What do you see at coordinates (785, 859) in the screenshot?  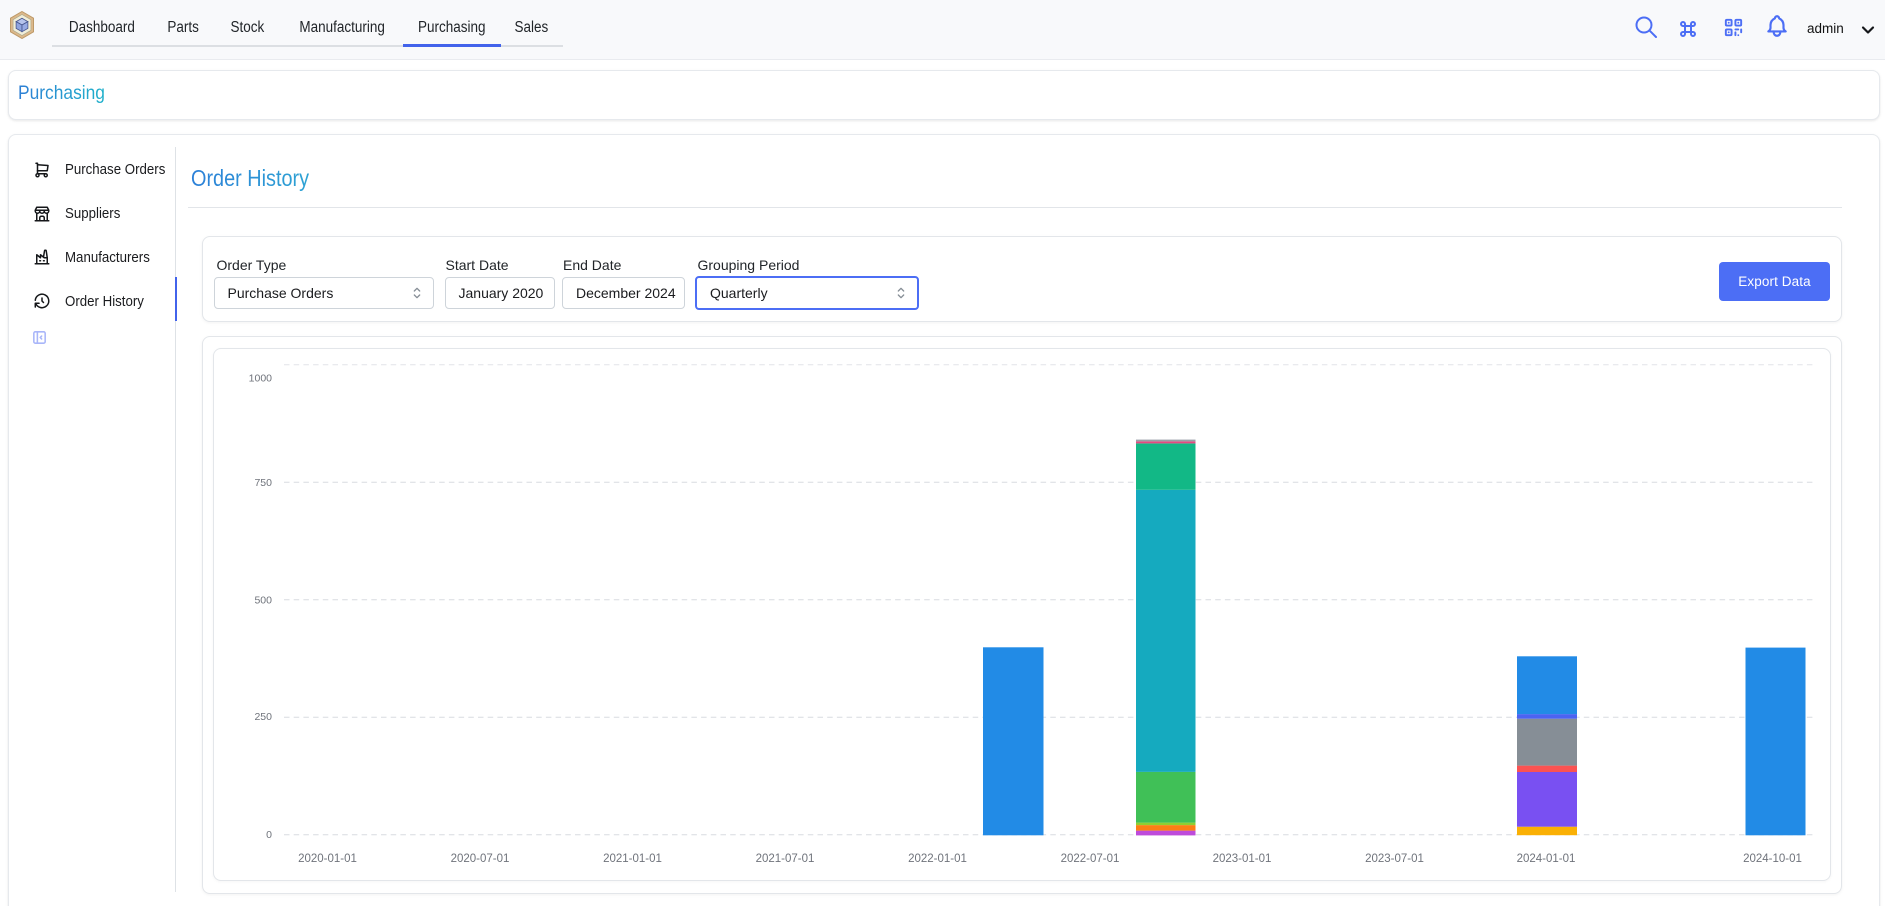 I see `svg-text: 2021-07-01` at bounding box center [785, 859].